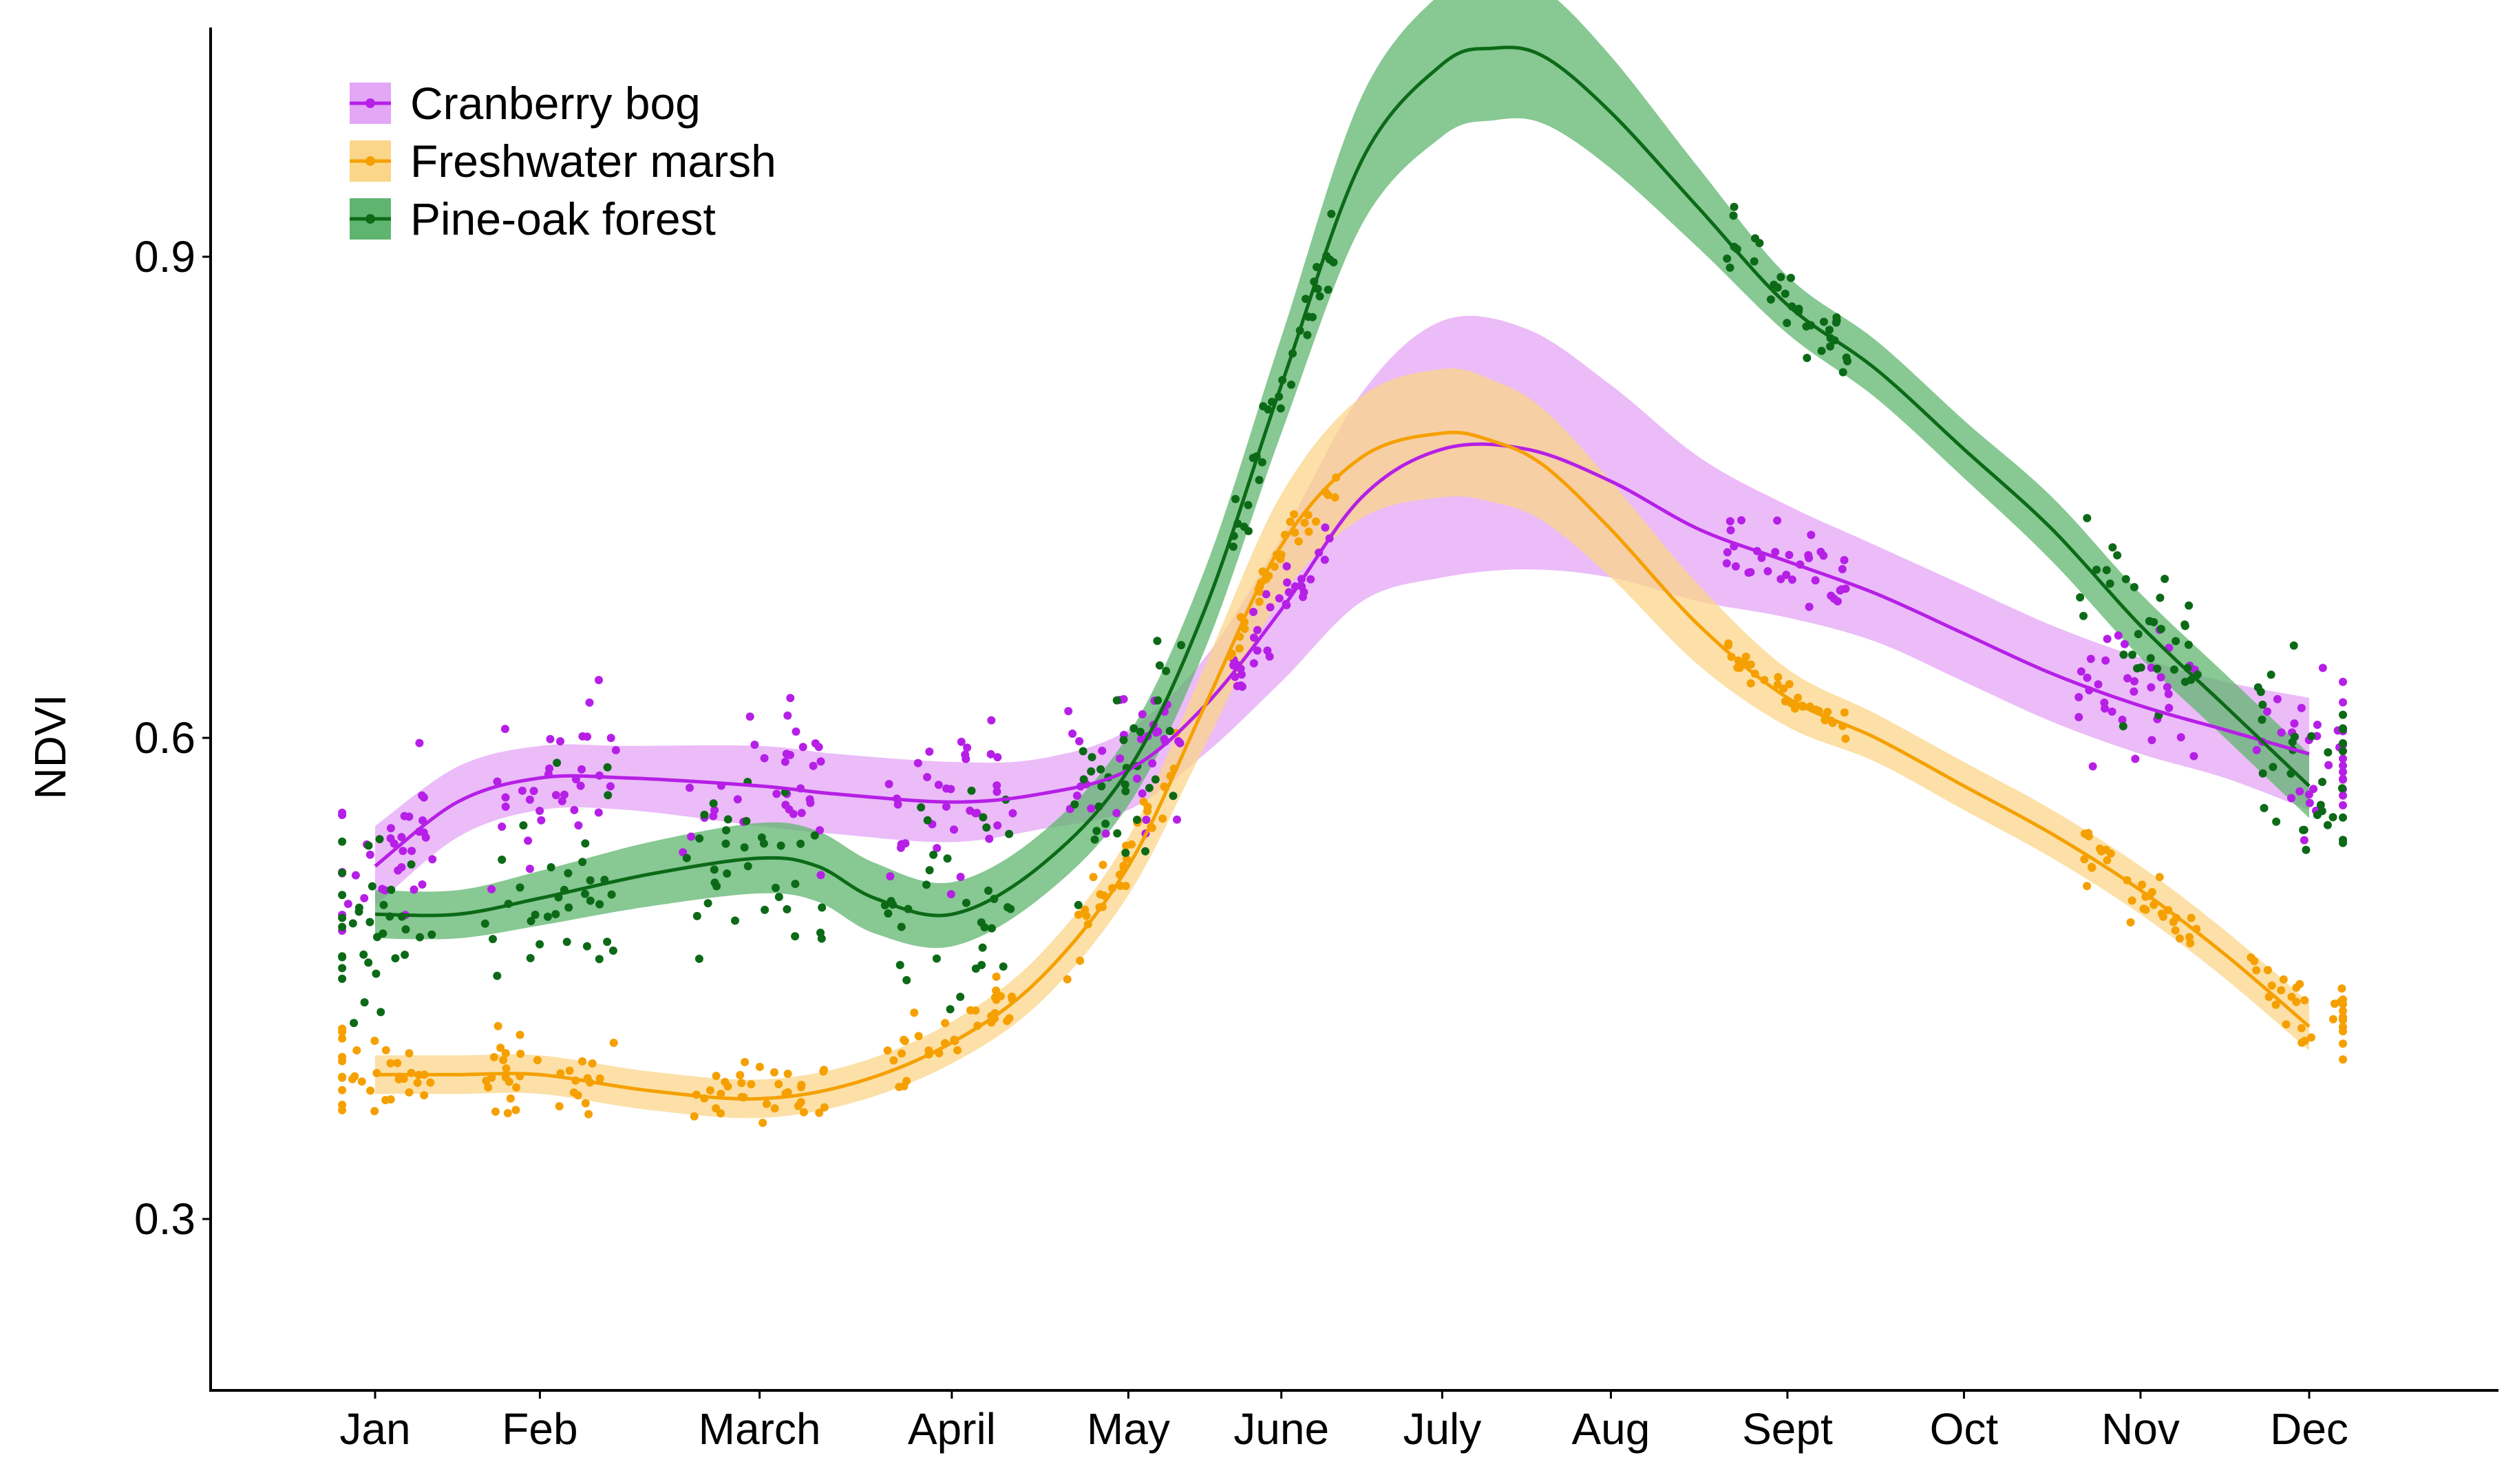 The image size is (2515, 1484). I want to click on y-tick-label: 0.9, so click(164, 257).